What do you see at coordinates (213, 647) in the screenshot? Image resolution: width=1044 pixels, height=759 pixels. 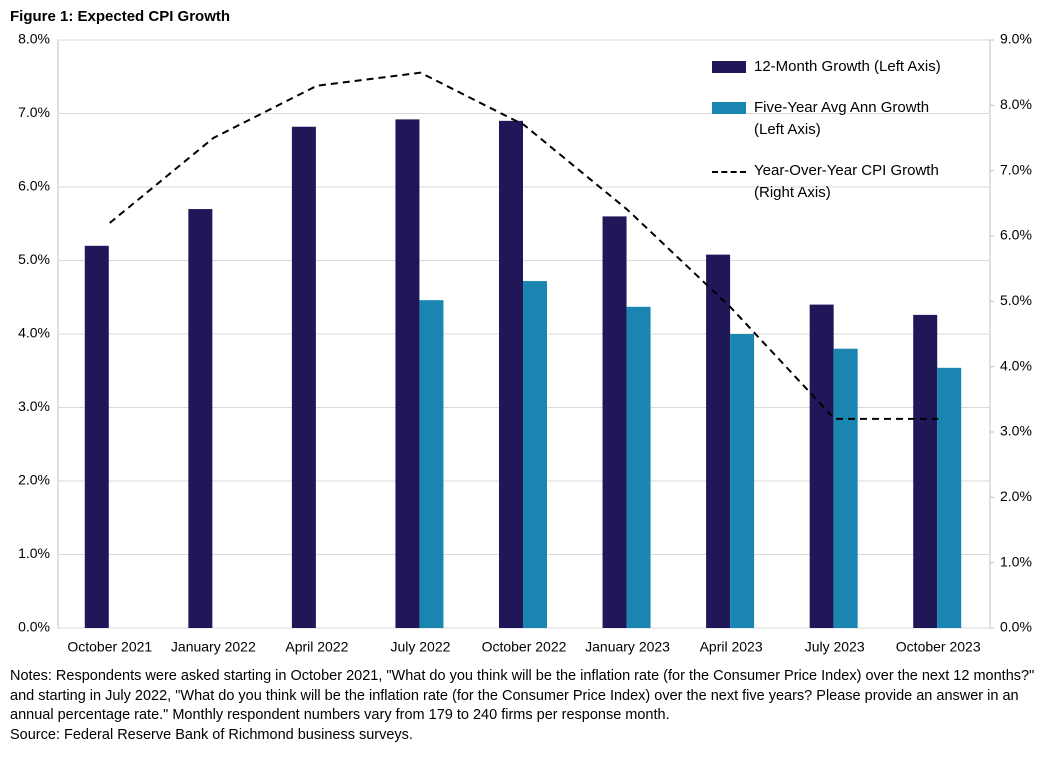 I see `x-tick-label: January 2022` at bounding box center [213, 647].